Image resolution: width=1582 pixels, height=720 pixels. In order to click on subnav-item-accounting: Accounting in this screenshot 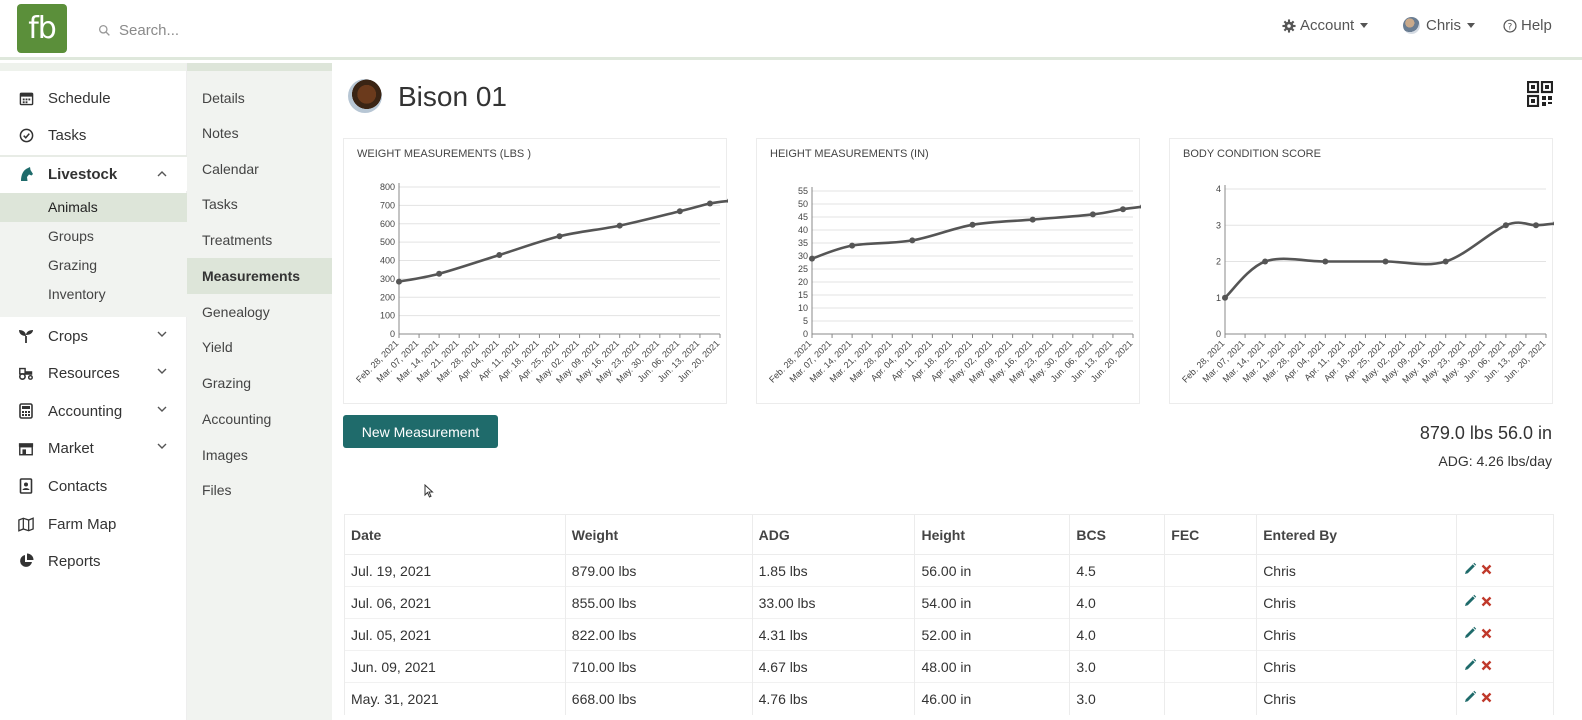, I will do `click(237, 419)`.